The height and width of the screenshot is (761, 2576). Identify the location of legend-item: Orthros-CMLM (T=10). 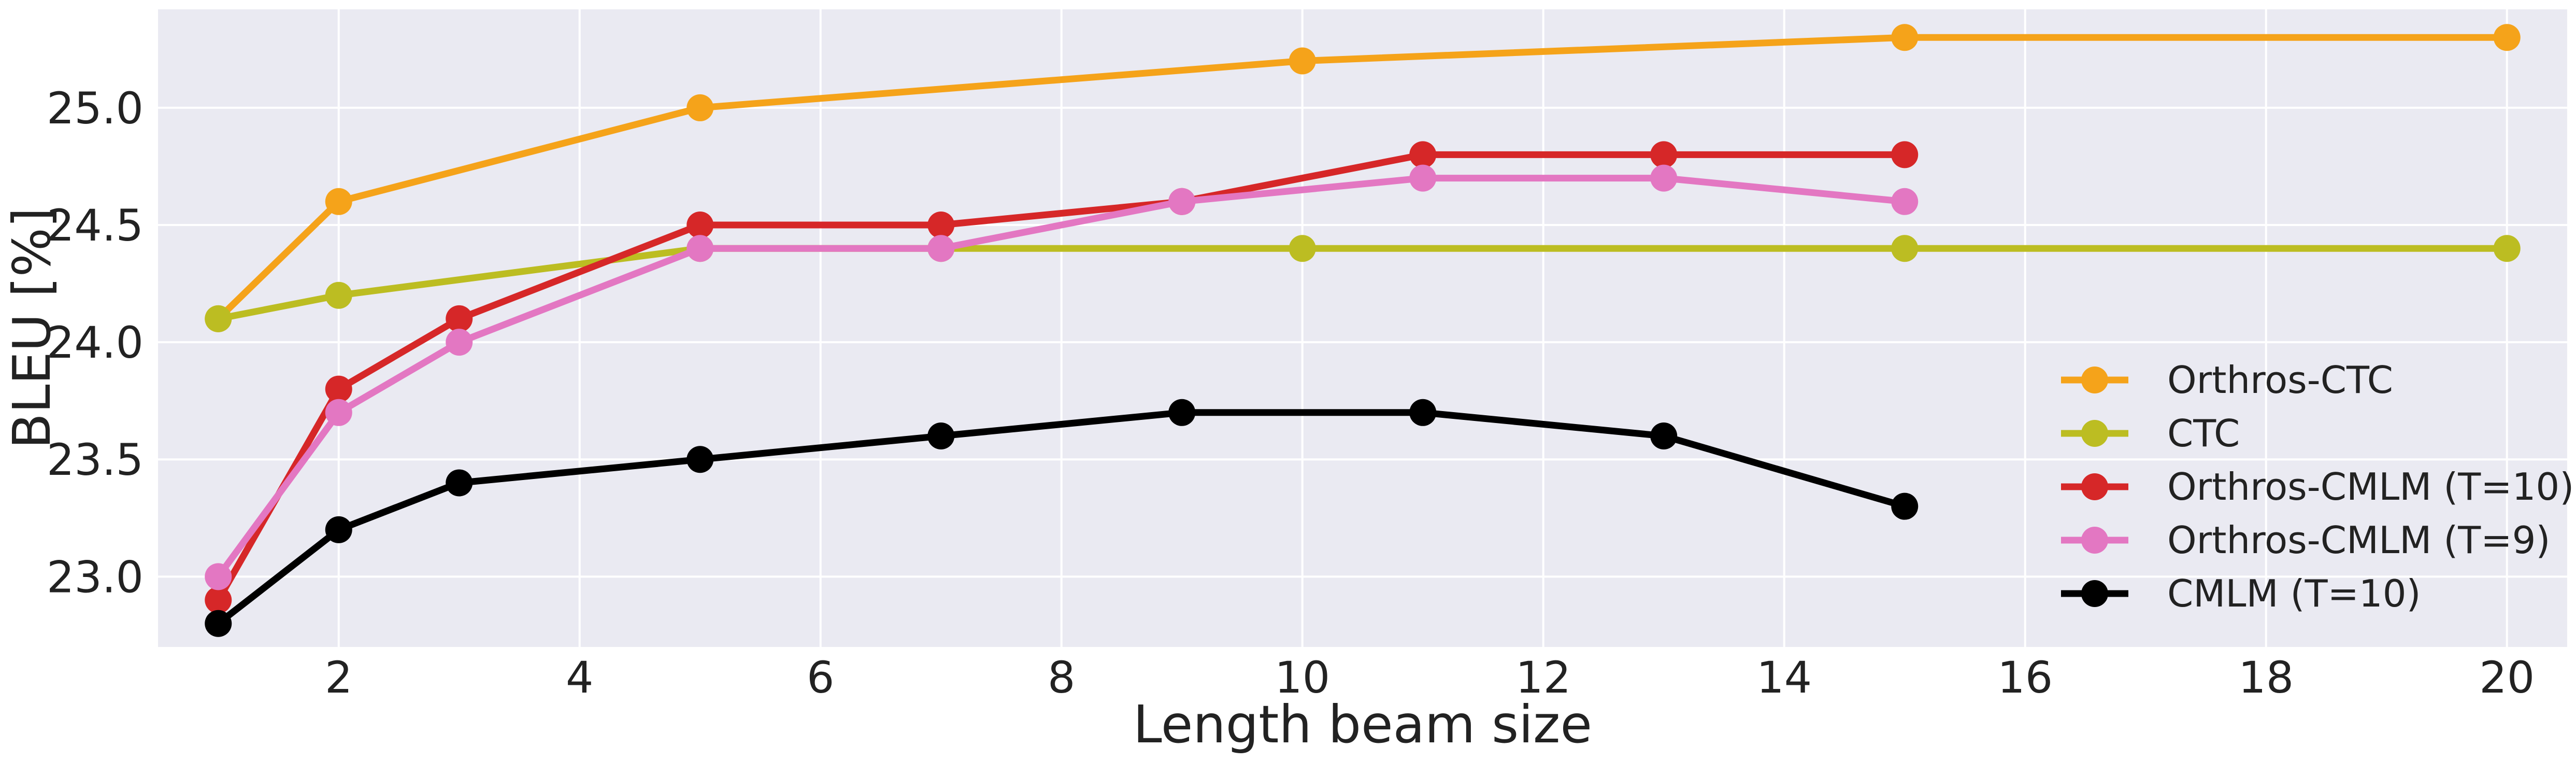
(2317, 487).